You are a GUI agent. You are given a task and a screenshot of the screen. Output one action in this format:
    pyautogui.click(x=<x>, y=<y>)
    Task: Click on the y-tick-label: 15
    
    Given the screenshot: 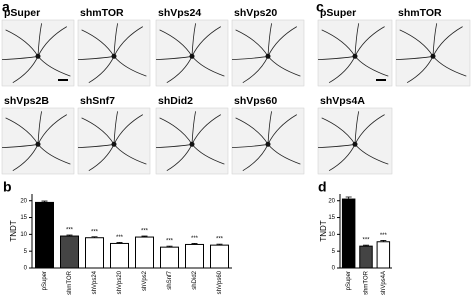 What is the action you would take?
    pyautogui.click(x=23, y=218)
    